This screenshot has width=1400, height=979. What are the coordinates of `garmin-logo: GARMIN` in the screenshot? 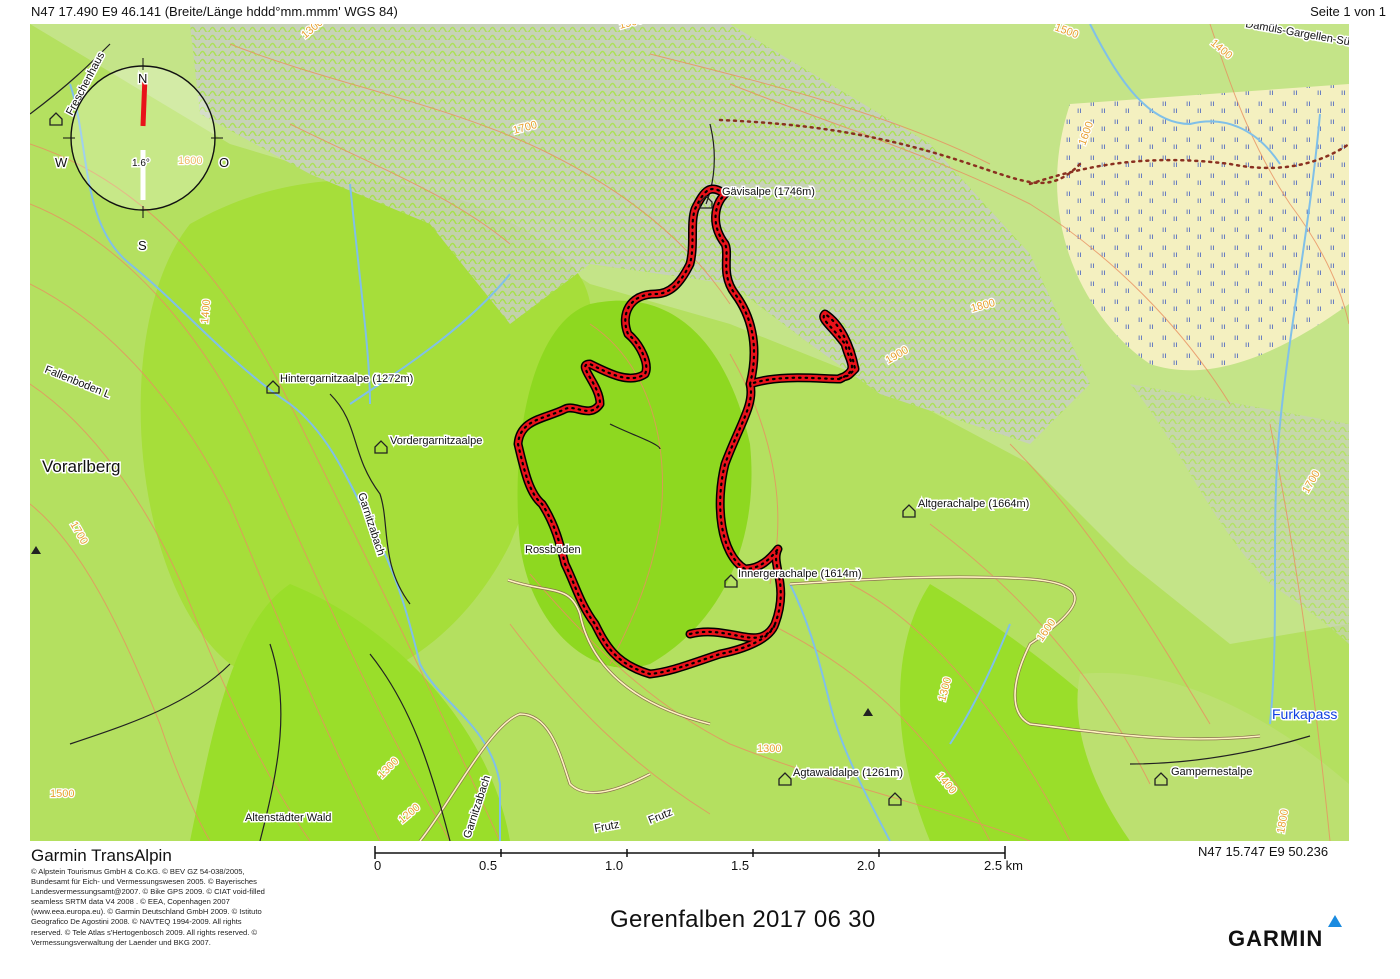 It's located at (1276, 938).